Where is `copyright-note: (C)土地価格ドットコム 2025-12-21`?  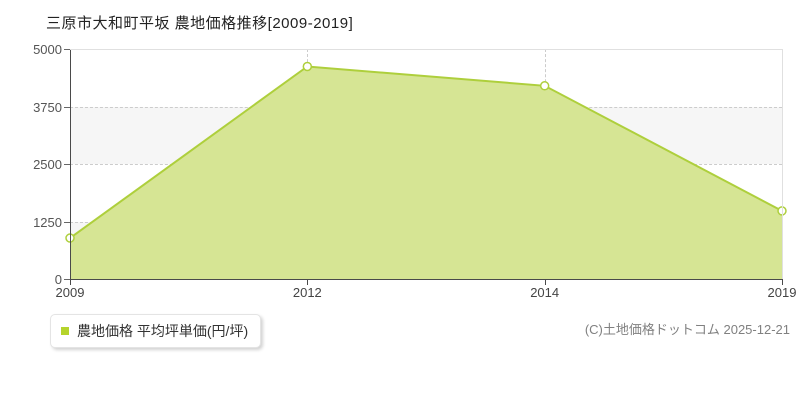 copyright-note: (C)土地価格ドットコム 2025-12-21 is located at coordinates (687, 329).